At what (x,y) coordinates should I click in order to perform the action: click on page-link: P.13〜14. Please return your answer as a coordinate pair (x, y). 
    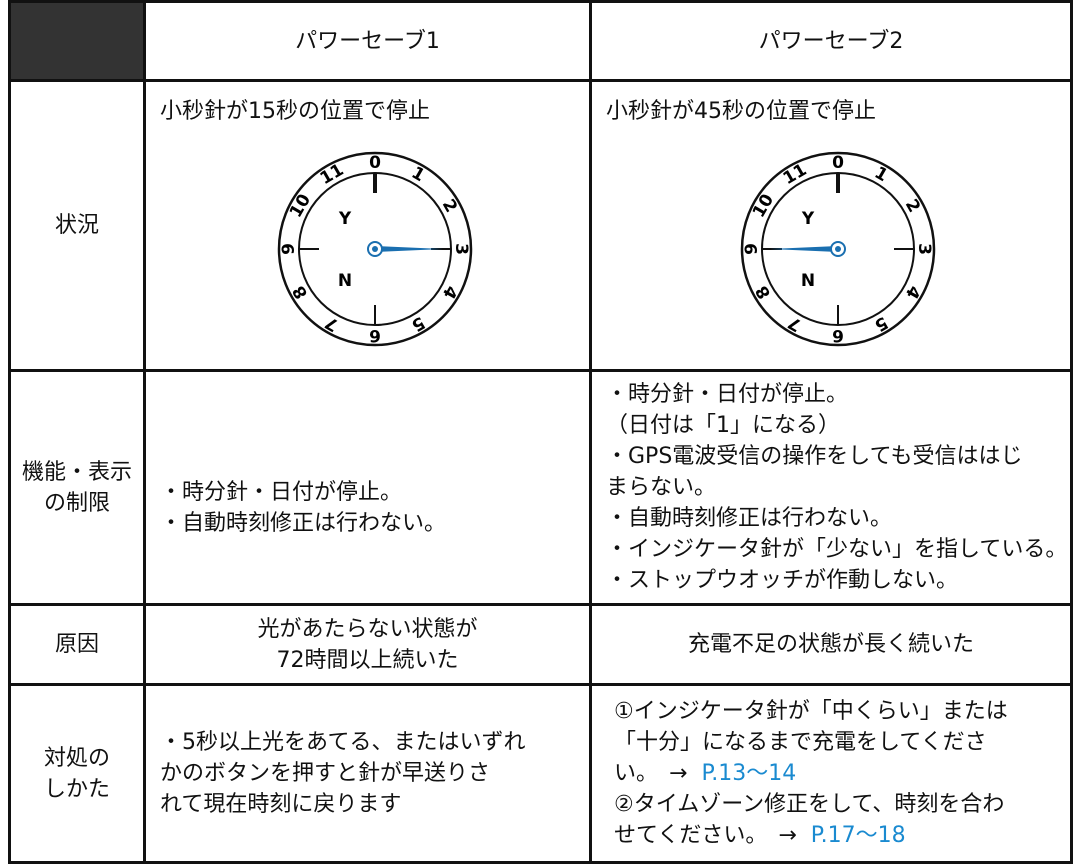
    Looking at the image, I should click on (749, 773).